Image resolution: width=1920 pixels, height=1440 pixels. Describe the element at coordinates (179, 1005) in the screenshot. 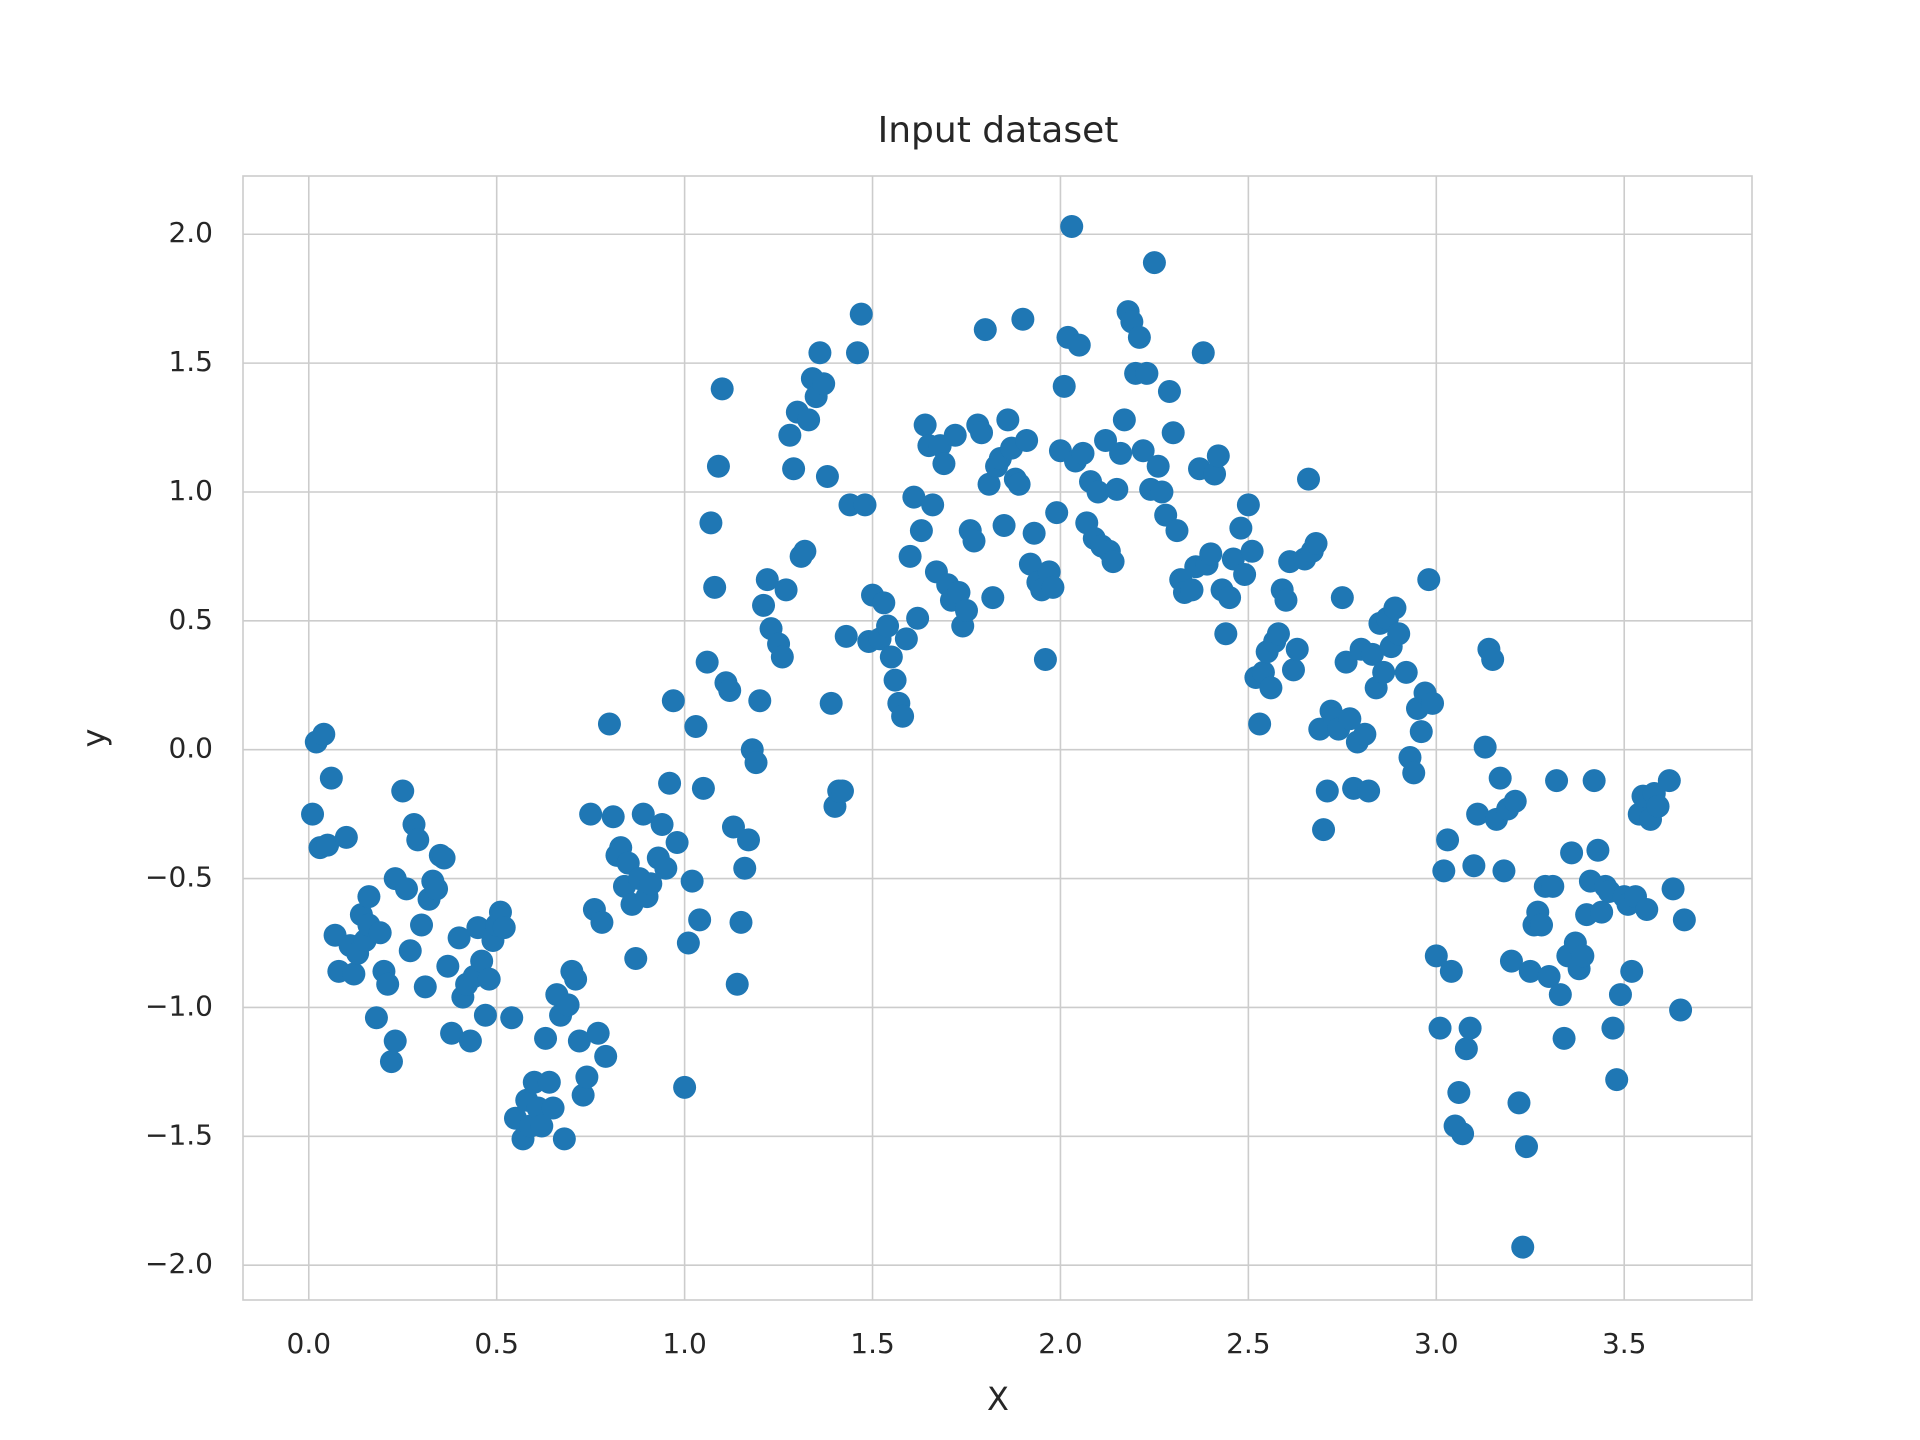

I see `y-tick-label: −1.0` at that location.